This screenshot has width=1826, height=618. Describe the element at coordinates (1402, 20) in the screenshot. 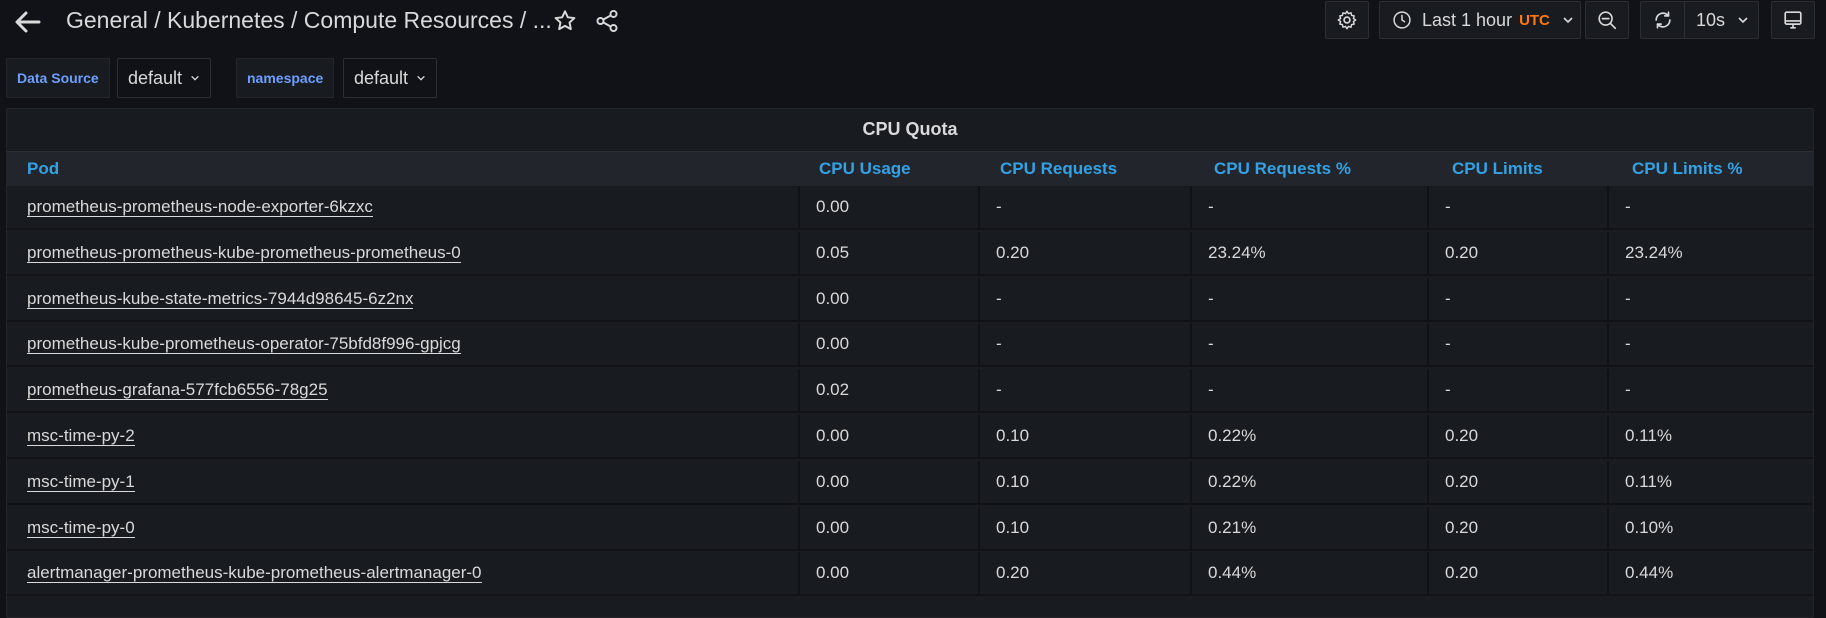

I see `clock-icon` at that location.